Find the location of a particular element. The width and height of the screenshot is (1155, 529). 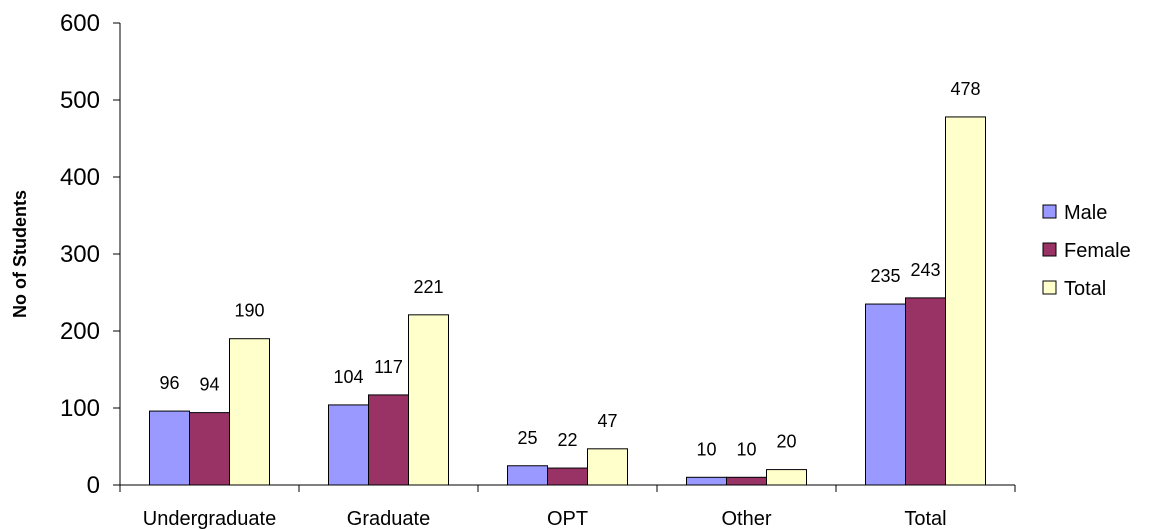

bar-total-undergraduate is located at coordinates (249, 412).